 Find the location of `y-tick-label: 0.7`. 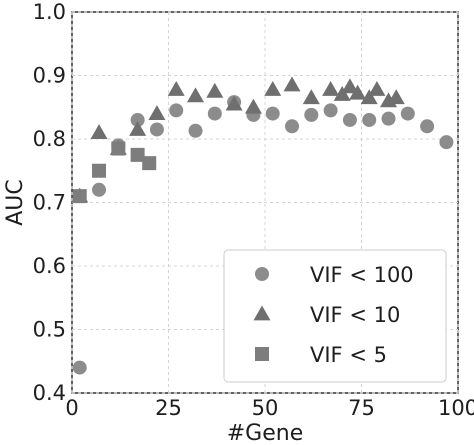

y-tick-label: 0.7 is located at coordinates (49, 203).